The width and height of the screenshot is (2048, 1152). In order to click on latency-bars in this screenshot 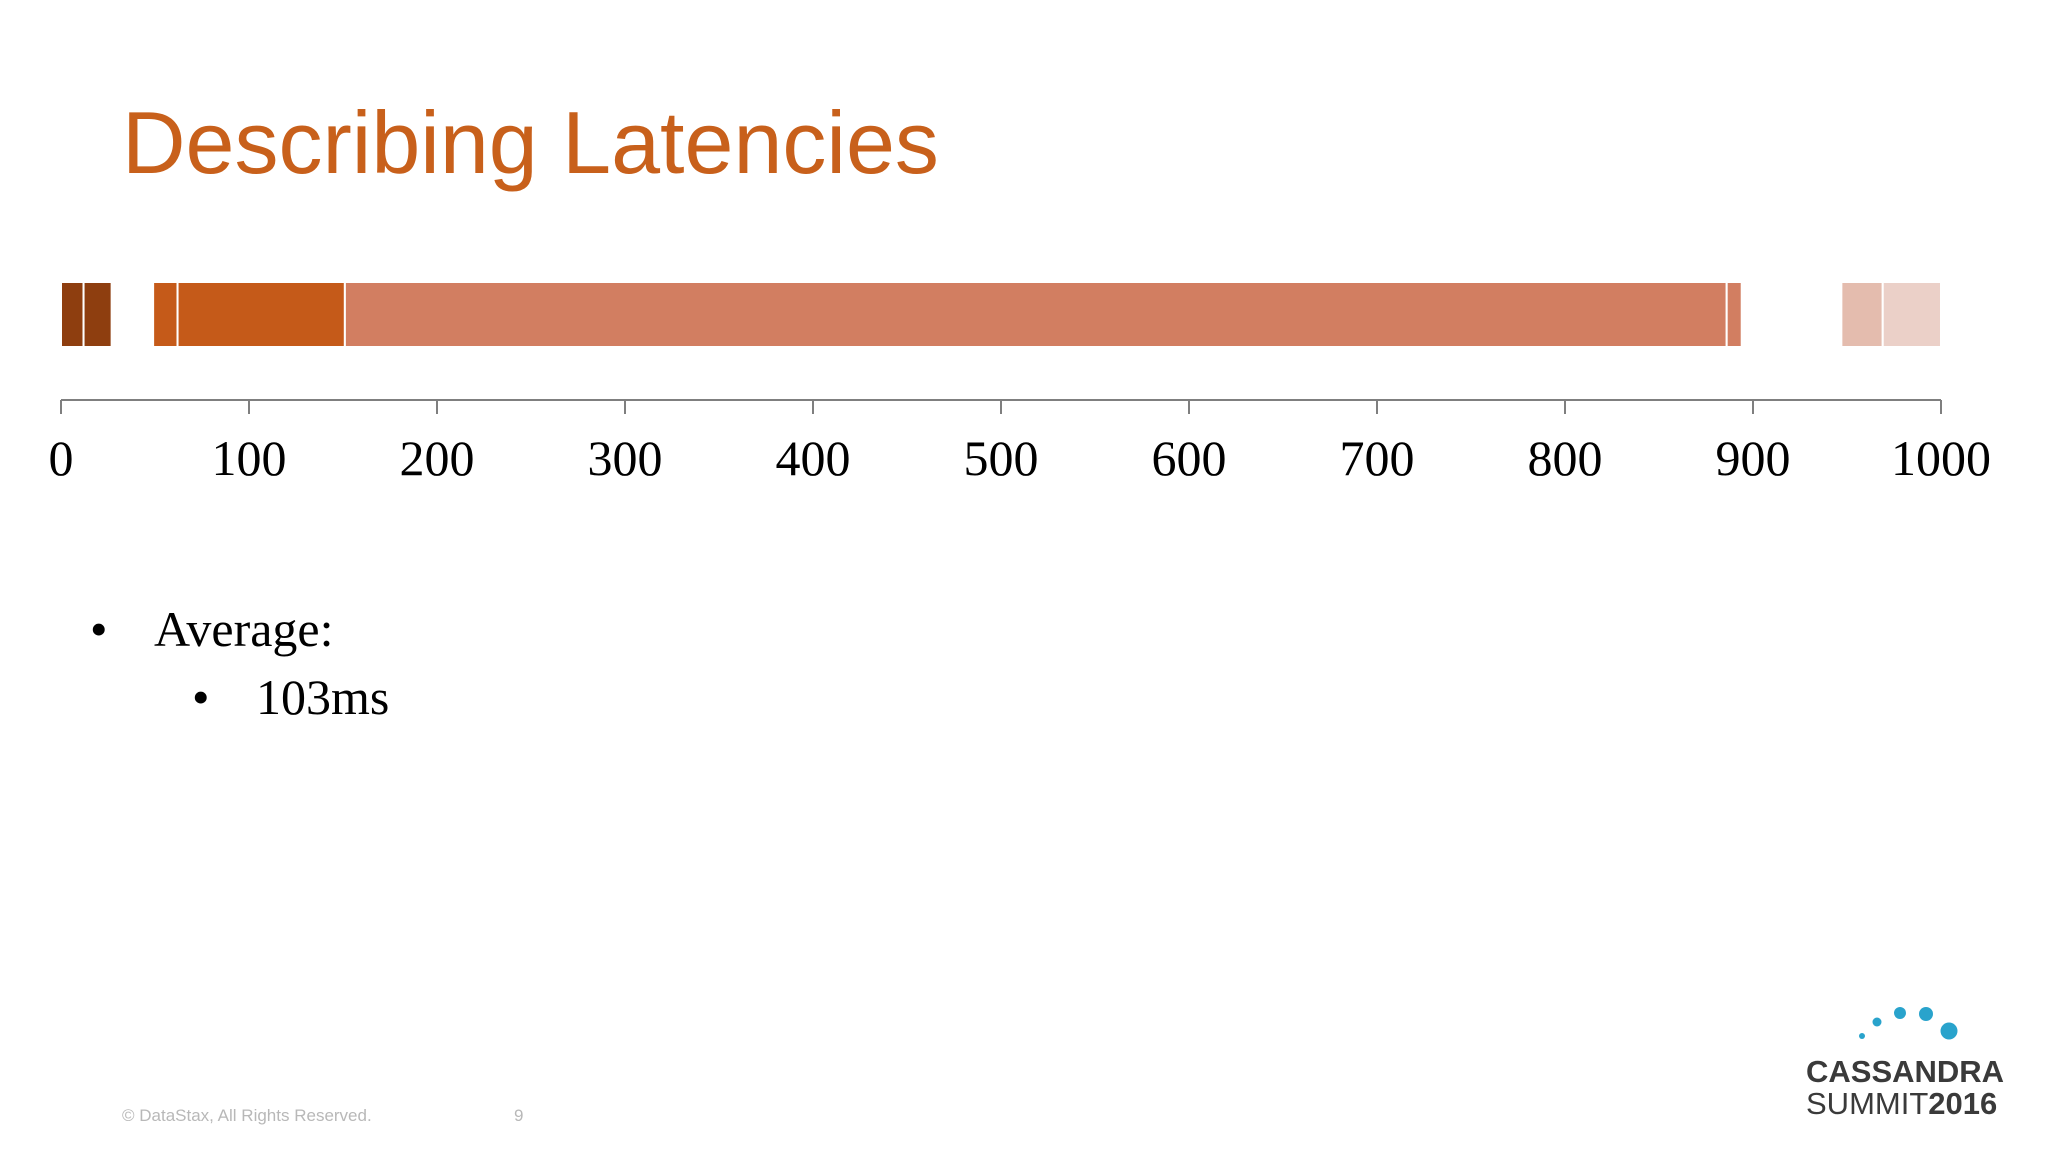, I will do `click(1001, 314)`.